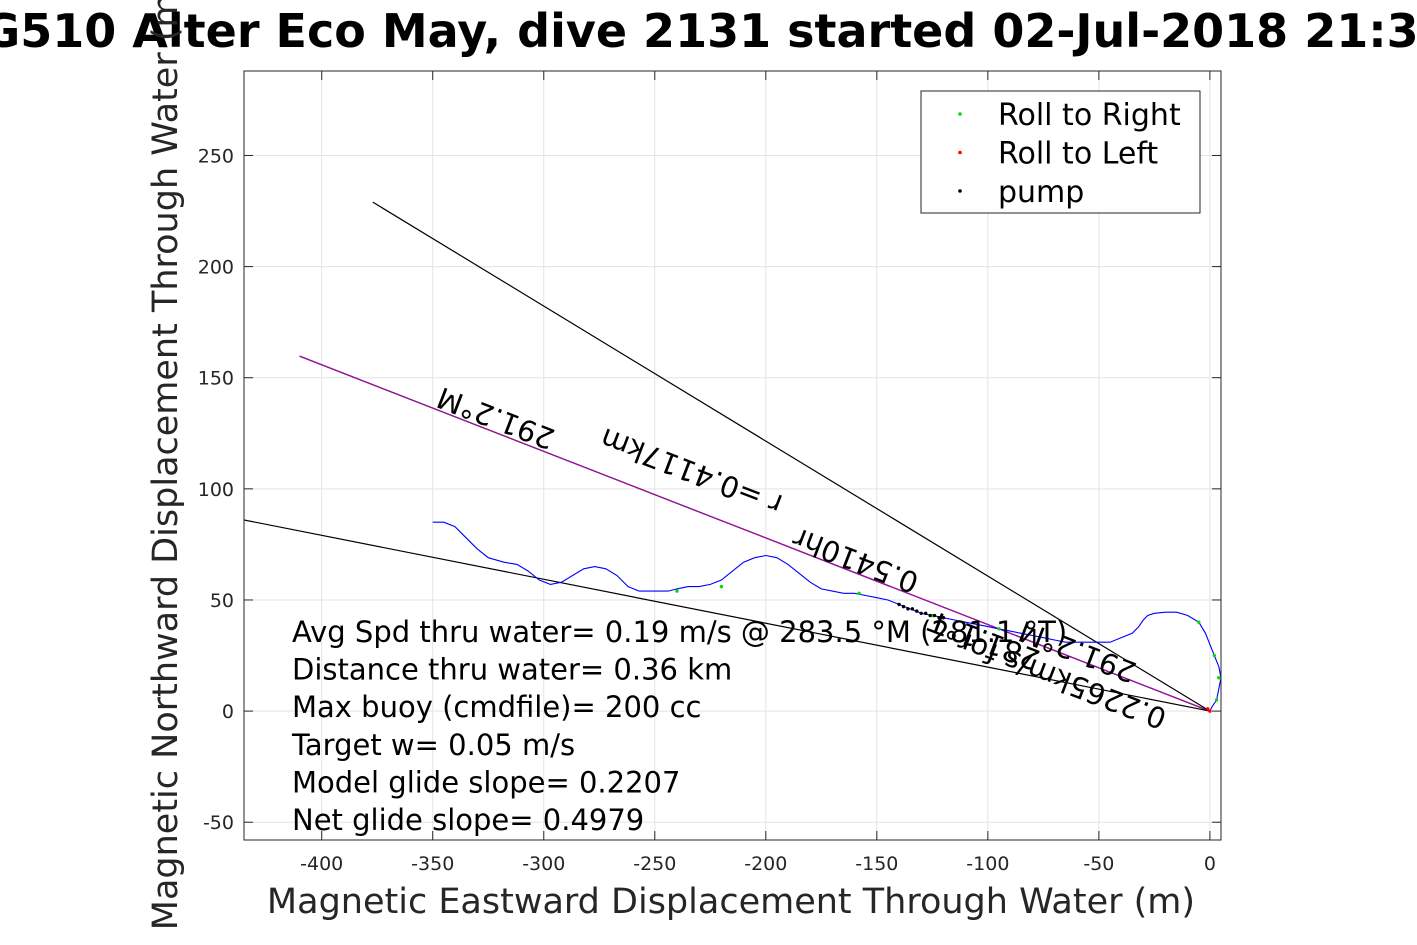 This screenshot has width=1417, height=945. What do you see at coordinates (222, 601) in the screenshot?
I see `y-tick-label: 50` at bounding box center [222, 601].